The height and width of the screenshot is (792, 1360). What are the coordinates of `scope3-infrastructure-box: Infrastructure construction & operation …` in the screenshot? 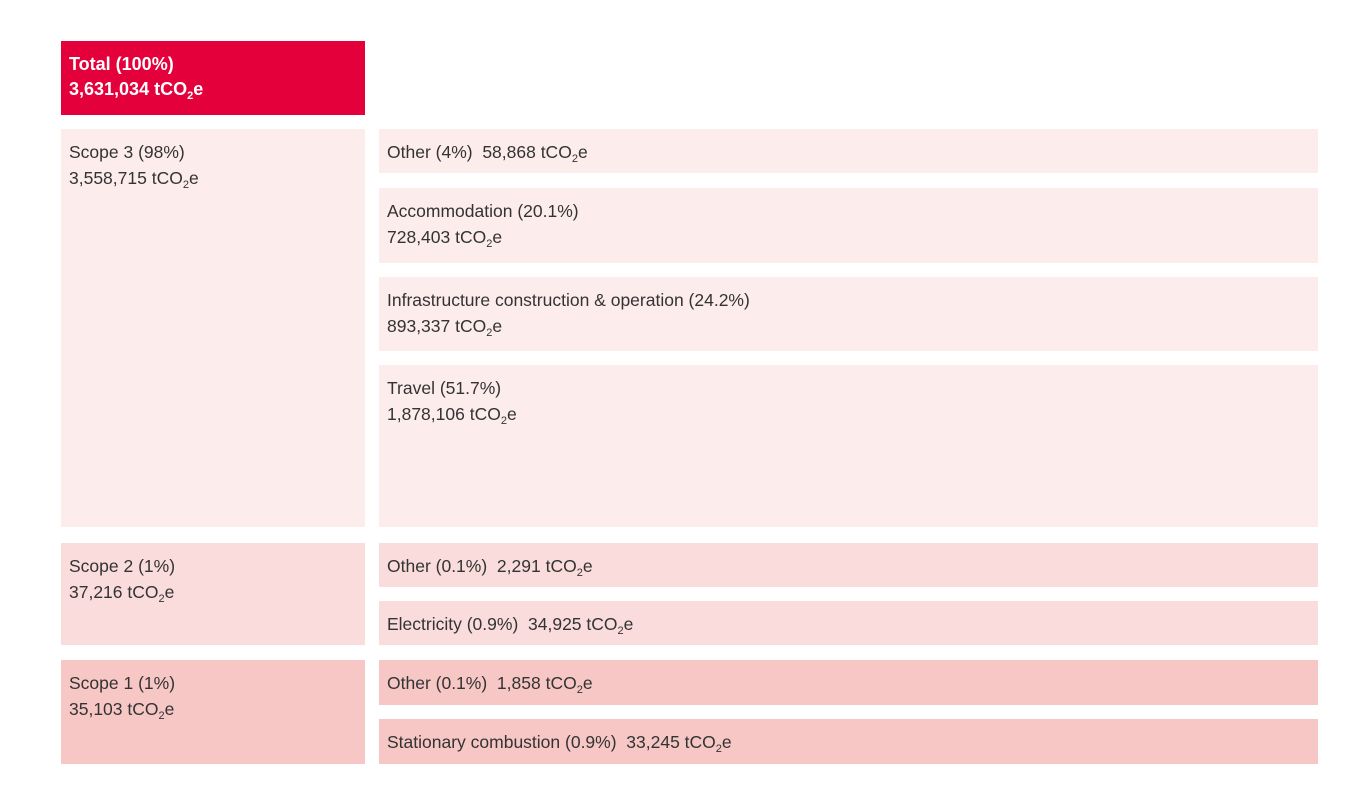 It's located at (848, 314).